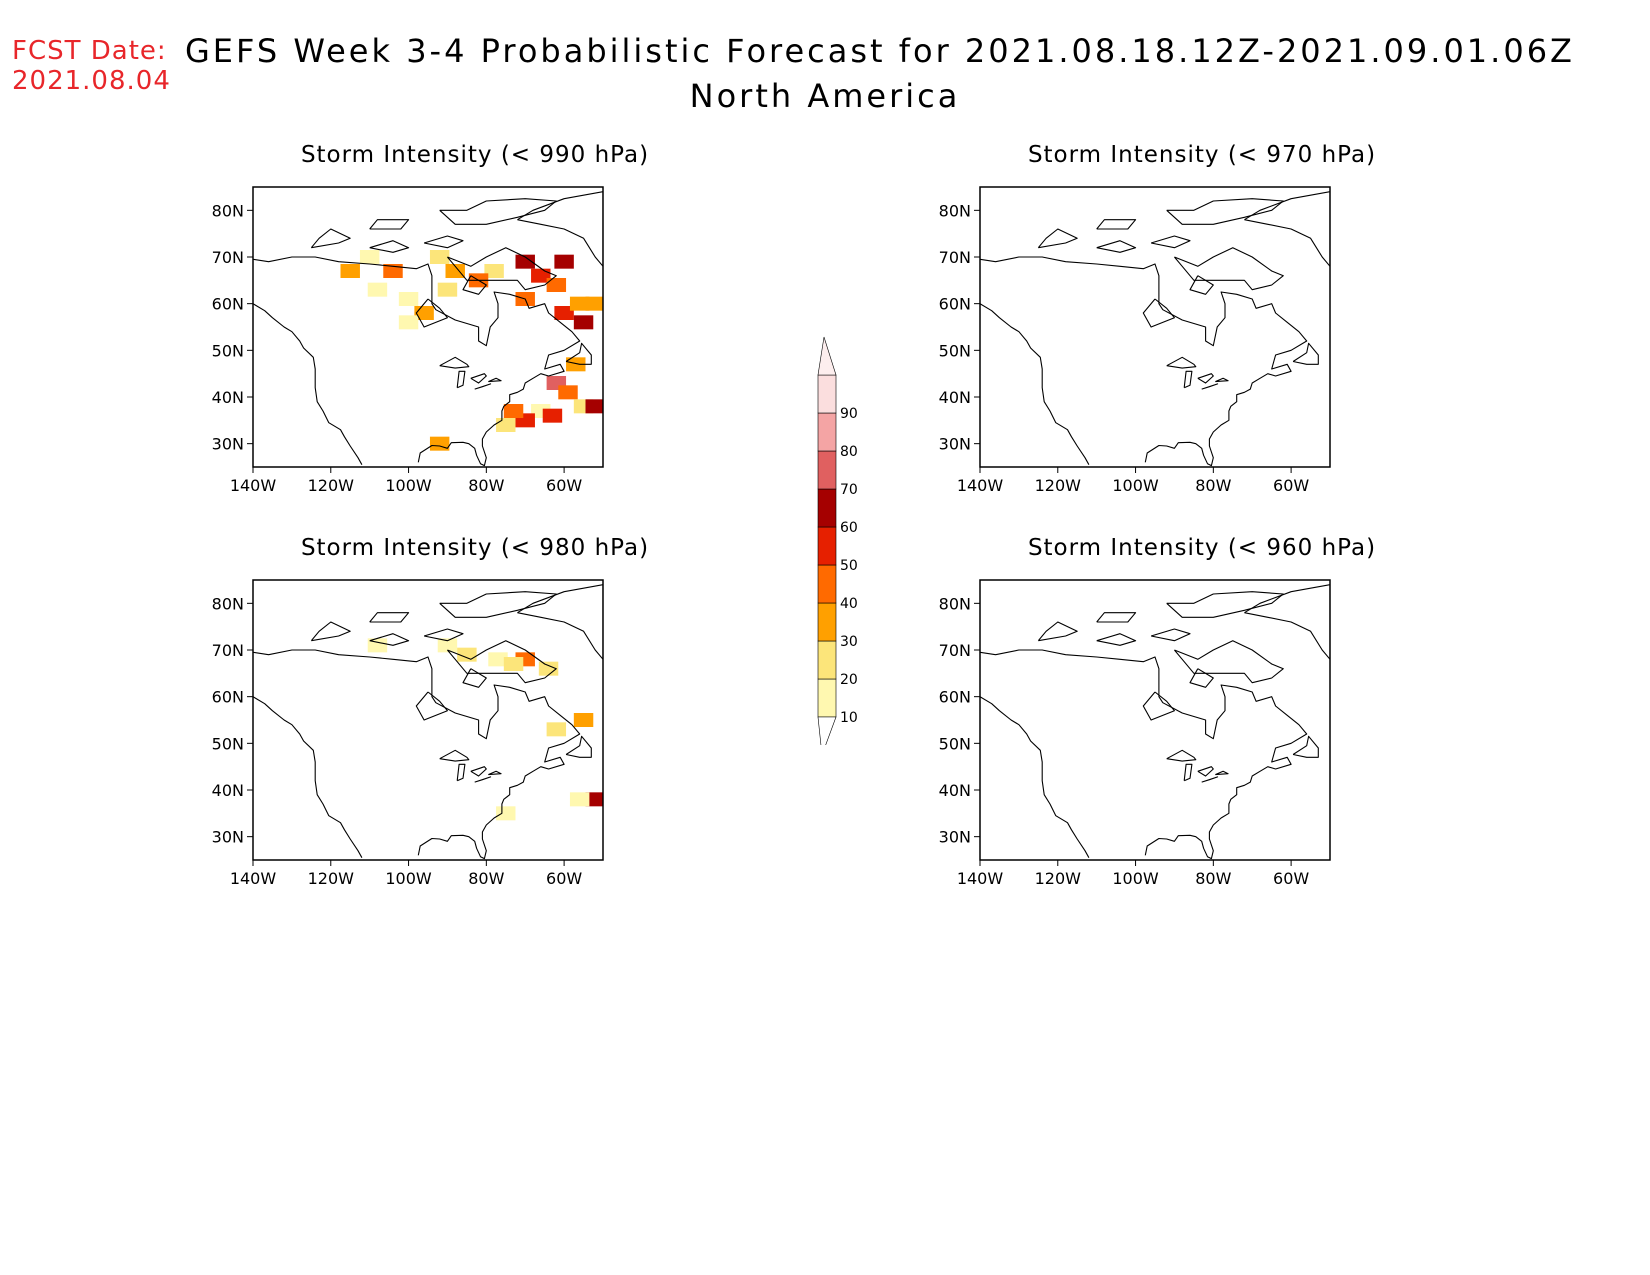 The width and height of the screenshot is (1650, 1275). I want to click on colorbar-label: 80, so click(849, 452).